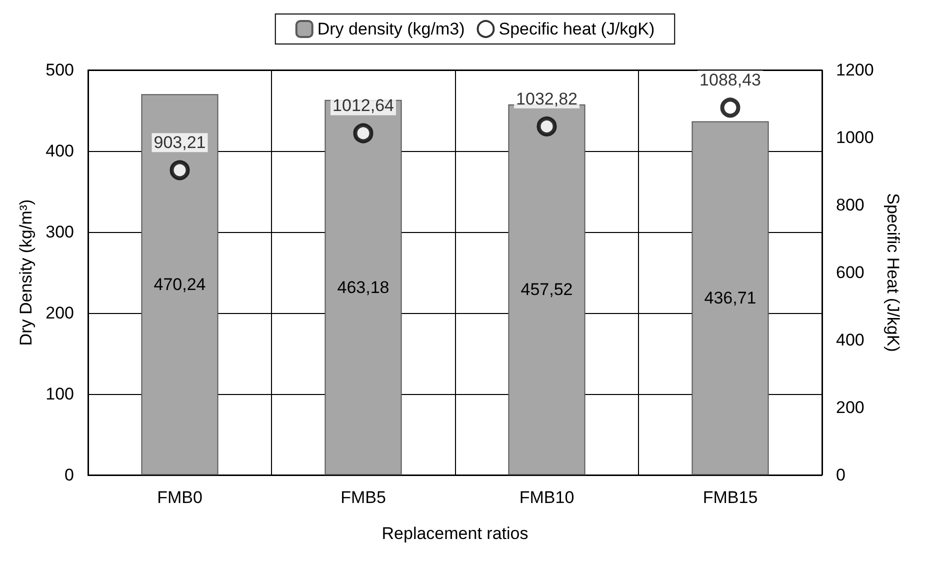  Describe the element at coordinates (547, 98) in the screenshot. I see `data-label: 1032,82` at that location.